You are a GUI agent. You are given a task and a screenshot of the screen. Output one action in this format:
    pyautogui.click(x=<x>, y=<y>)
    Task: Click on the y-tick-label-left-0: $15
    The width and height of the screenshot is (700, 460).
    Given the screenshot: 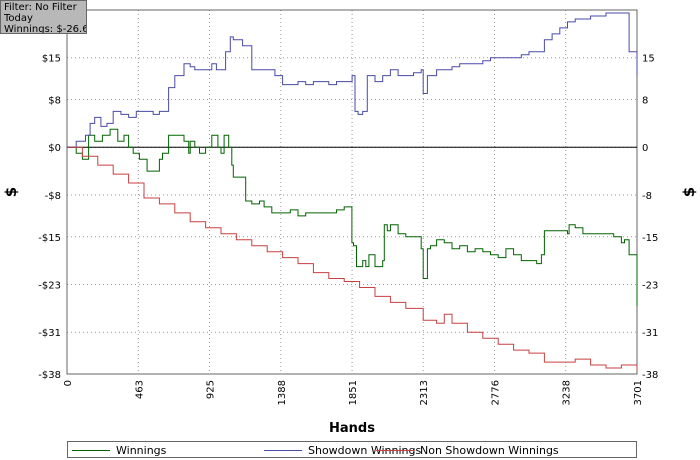 What is the action you would take?
    pyautogui.click(x=51, y=59)
    